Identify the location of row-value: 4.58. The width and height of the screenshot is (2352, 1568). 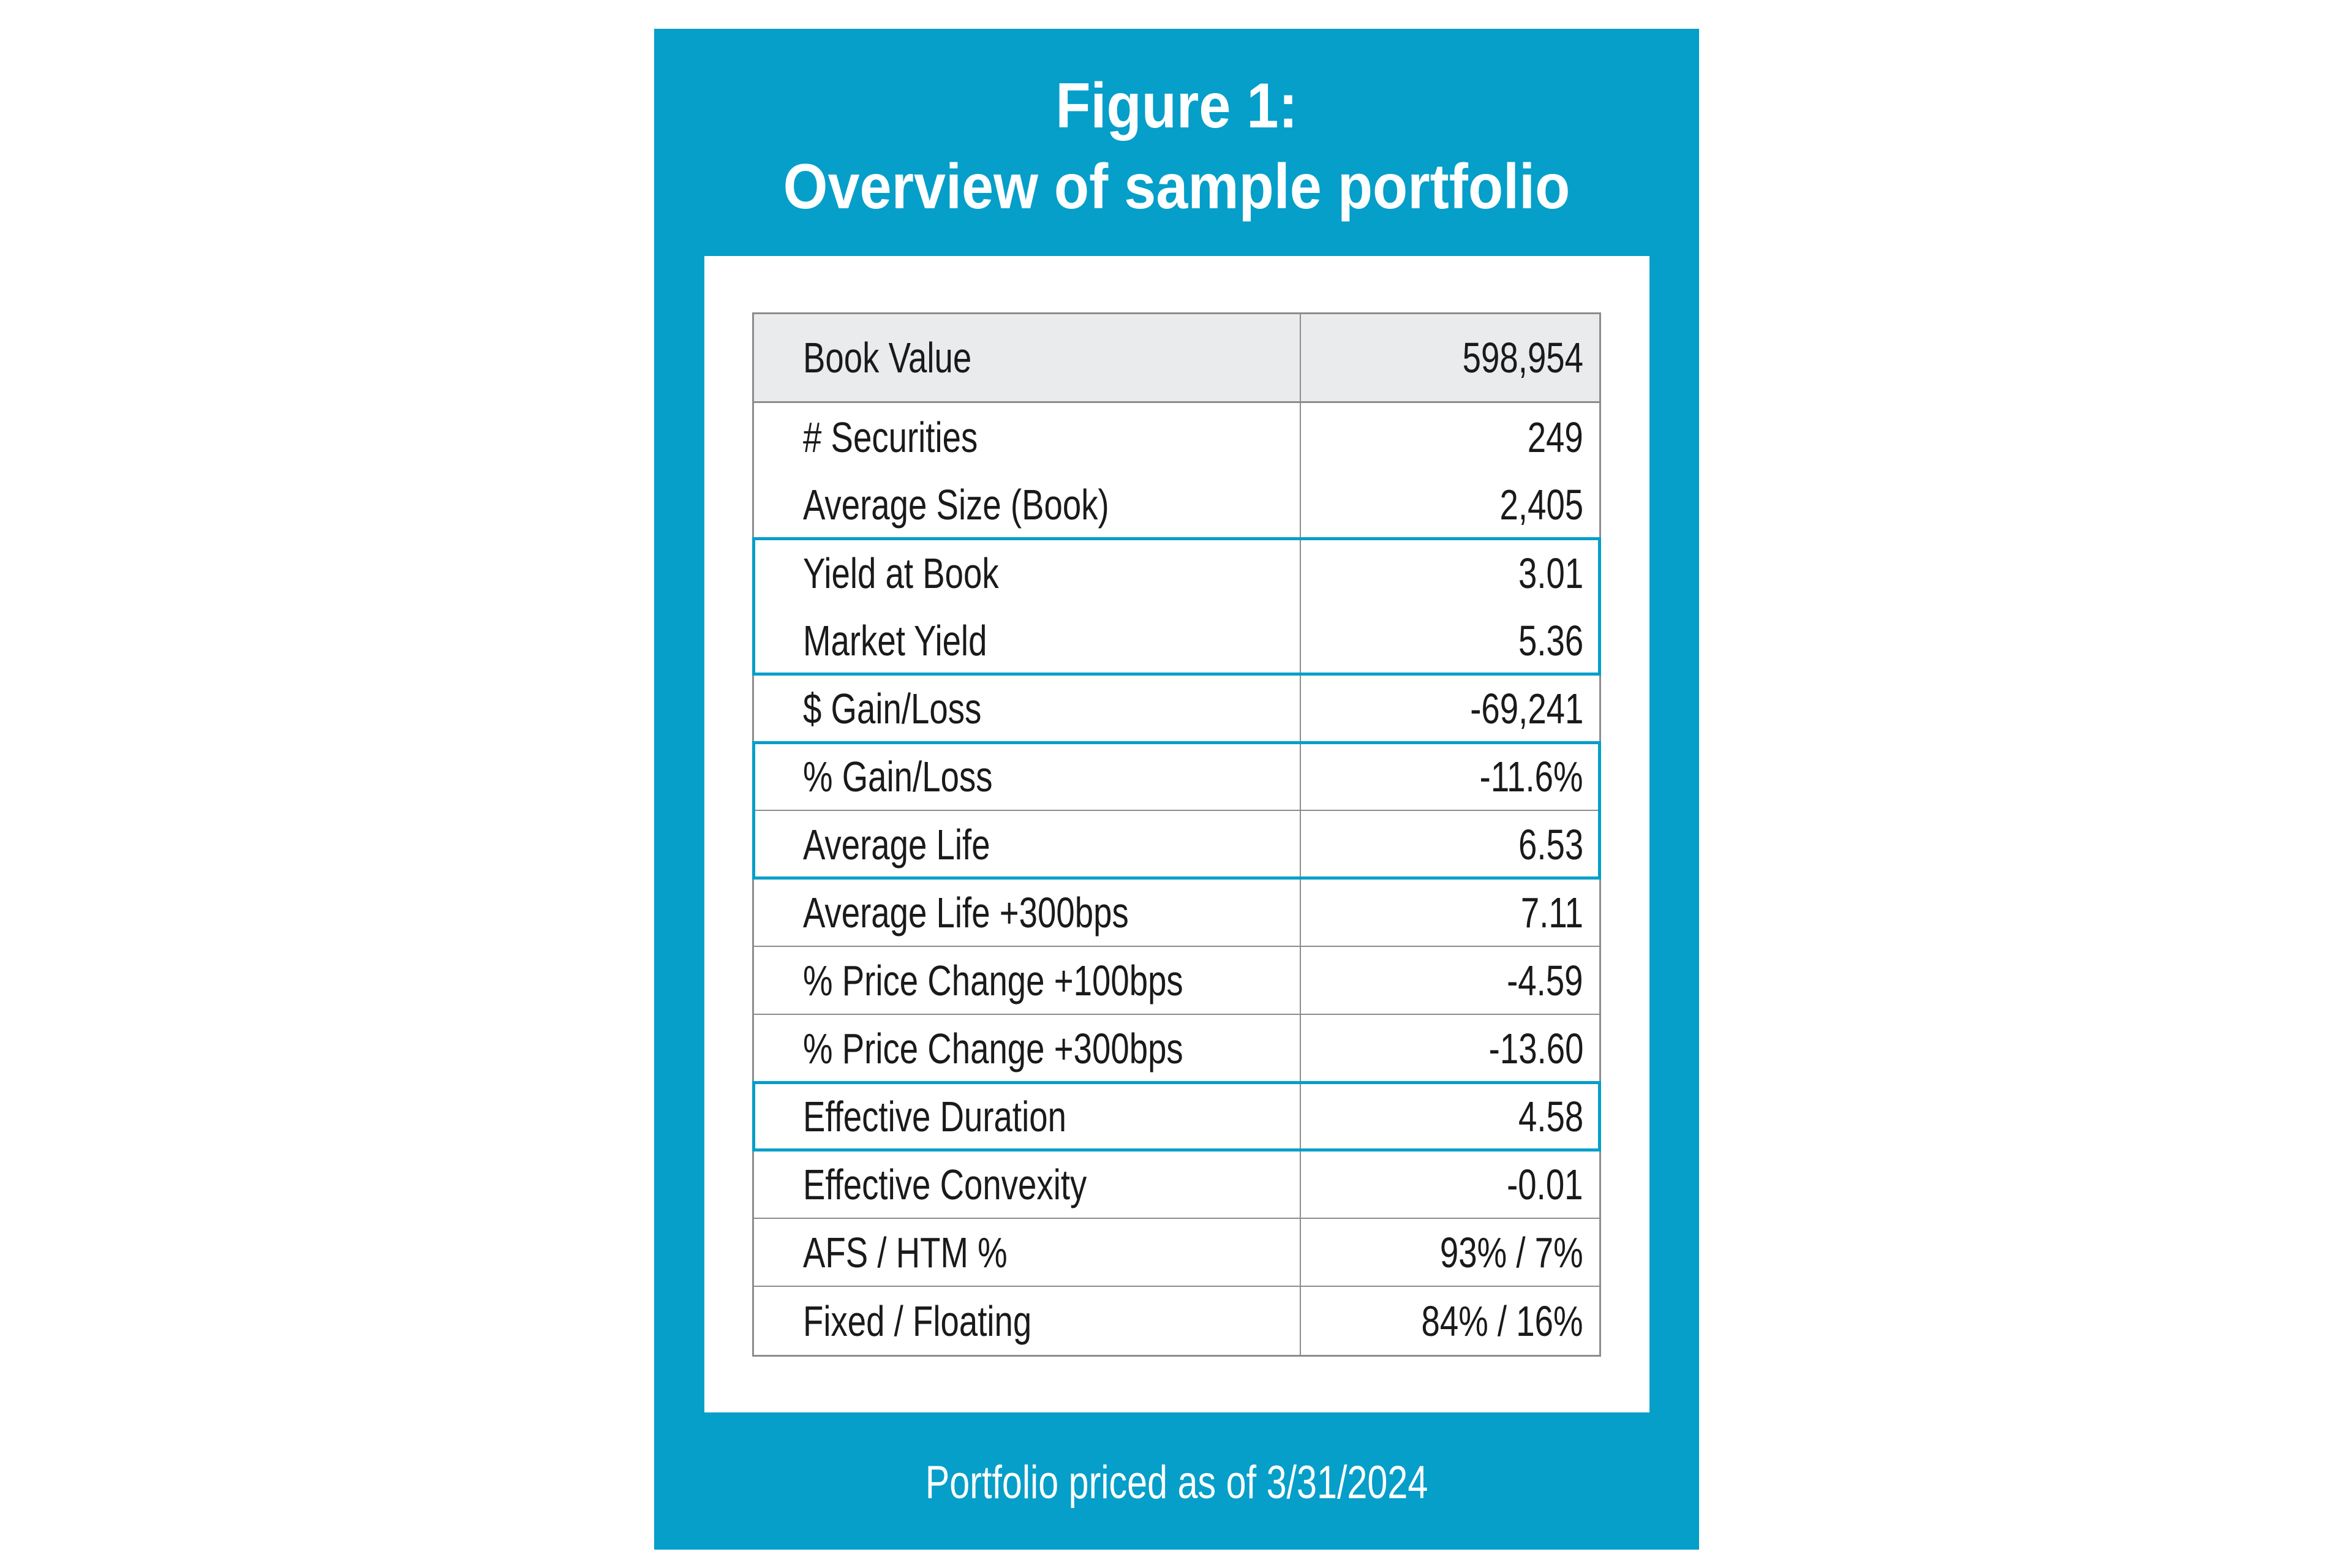
(1551, 1116).